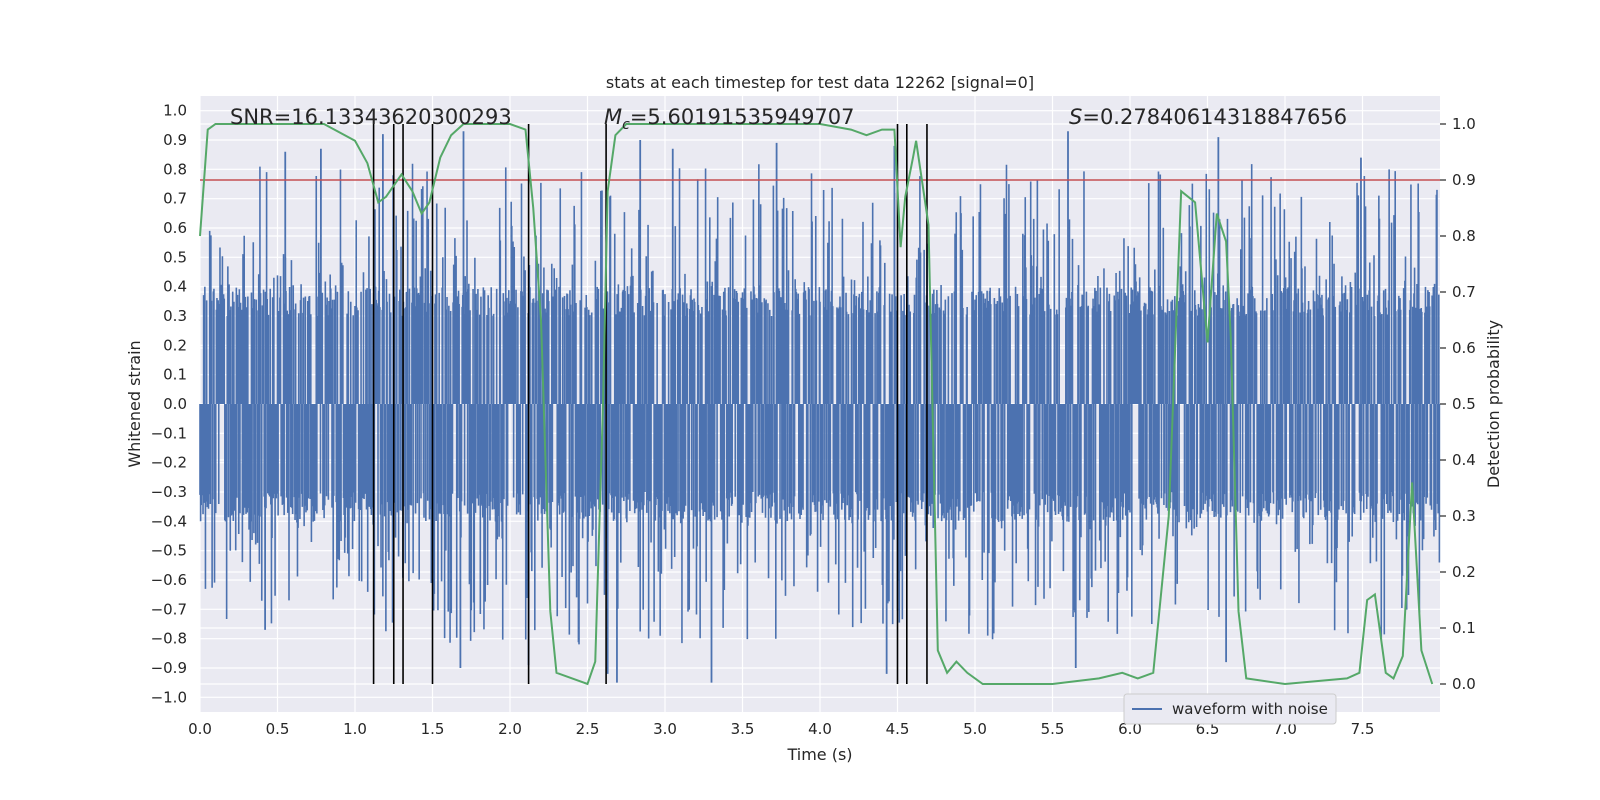 The height and width of the screenshot is (800, 1600). I want to click on annotation-chirp-mass: Mc=5.60191535949707, so click(729, 119).